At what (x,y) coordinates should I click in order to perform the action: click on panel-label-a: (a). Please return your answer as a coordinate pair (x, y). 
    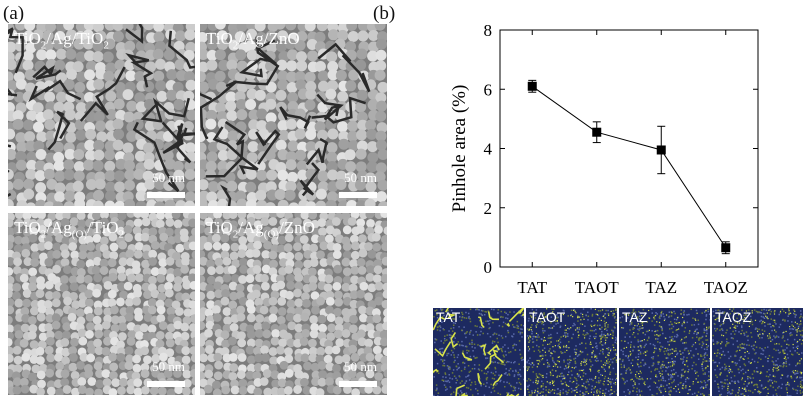
    Looking at the image, I should click on (14, 13).